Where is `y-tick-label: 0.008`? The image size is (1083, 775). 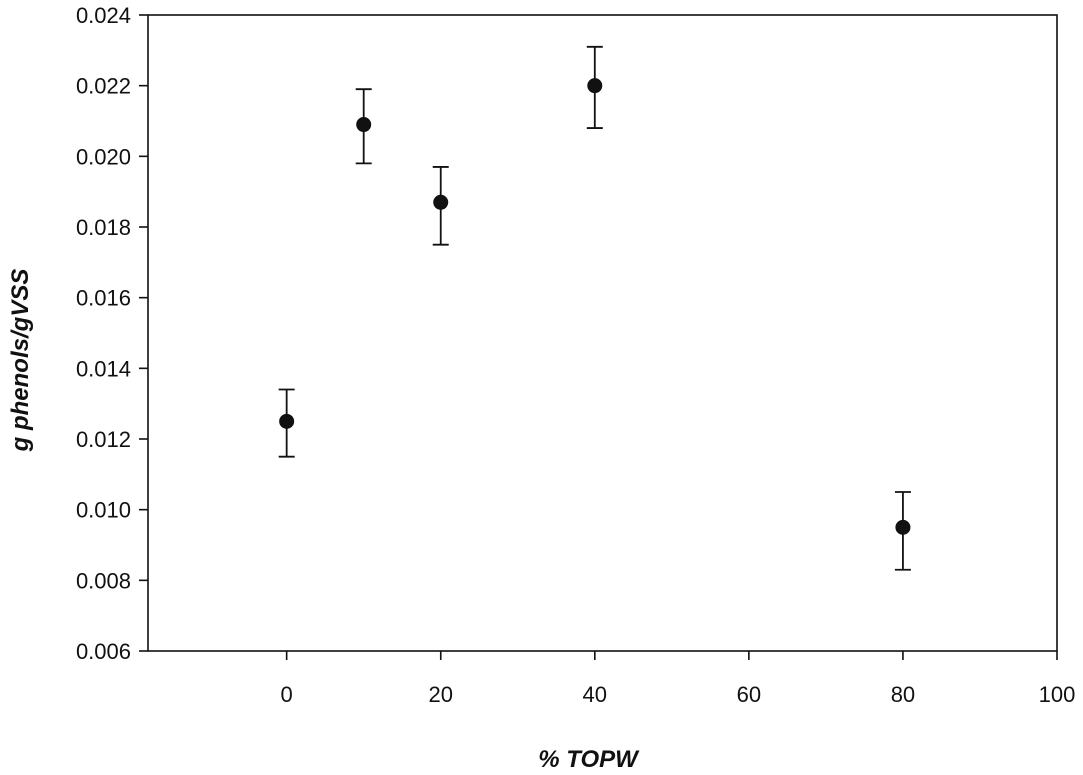
y-tick-label: 0.008 is located at coordinates (103, 580).